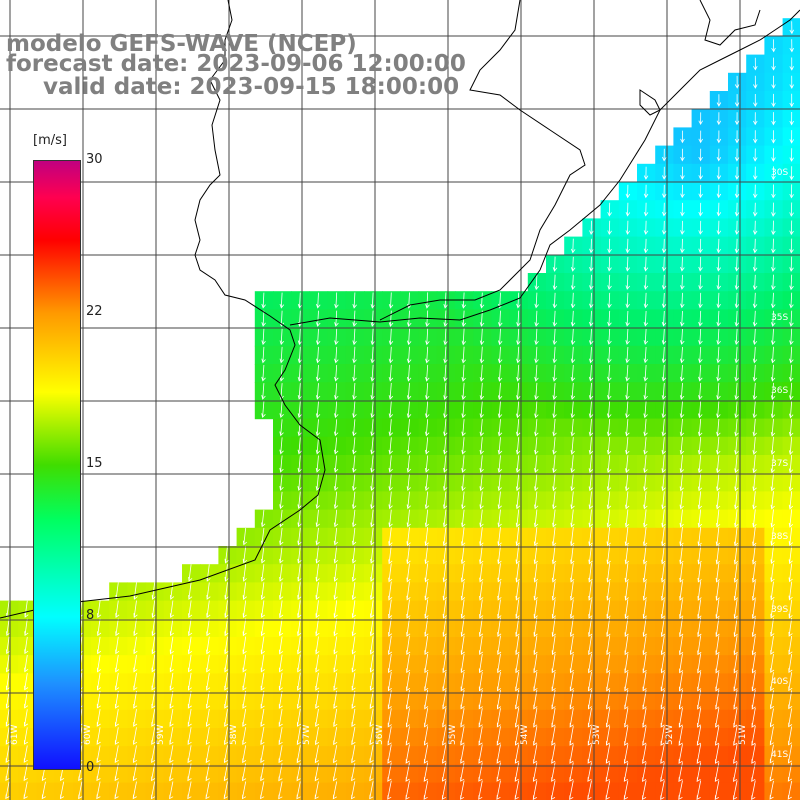 The width and height of the screenshot is (800, 800). Describe the element at coordinates (730, 23) in the screenshot. I see `coastline-segment` at that location.